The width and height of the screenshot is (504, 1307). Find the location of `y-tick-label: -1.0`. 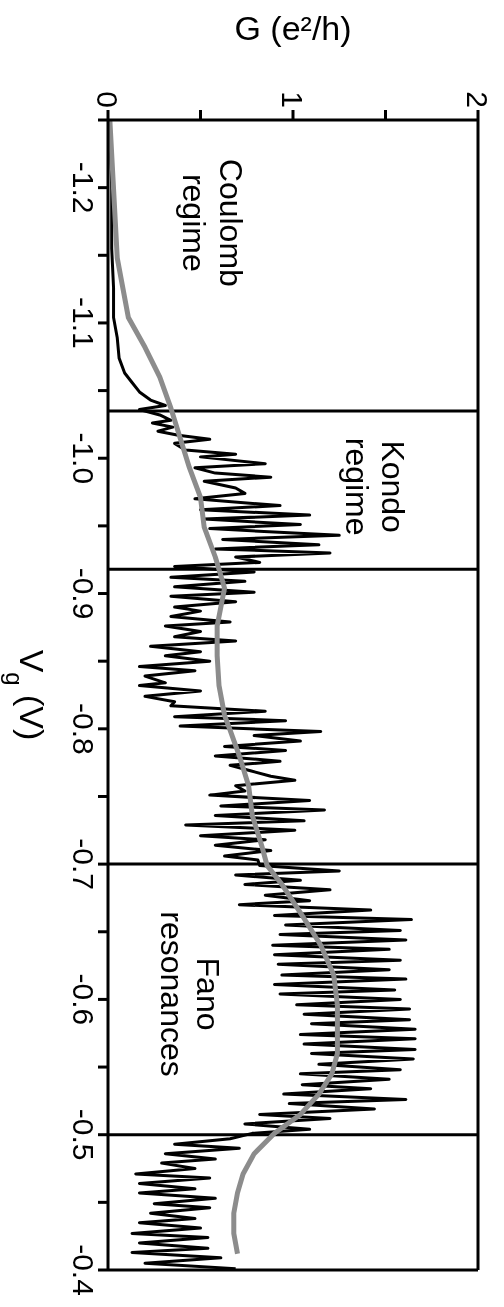

y-tick-label: -1.0 is located at coordinates (83, 458).